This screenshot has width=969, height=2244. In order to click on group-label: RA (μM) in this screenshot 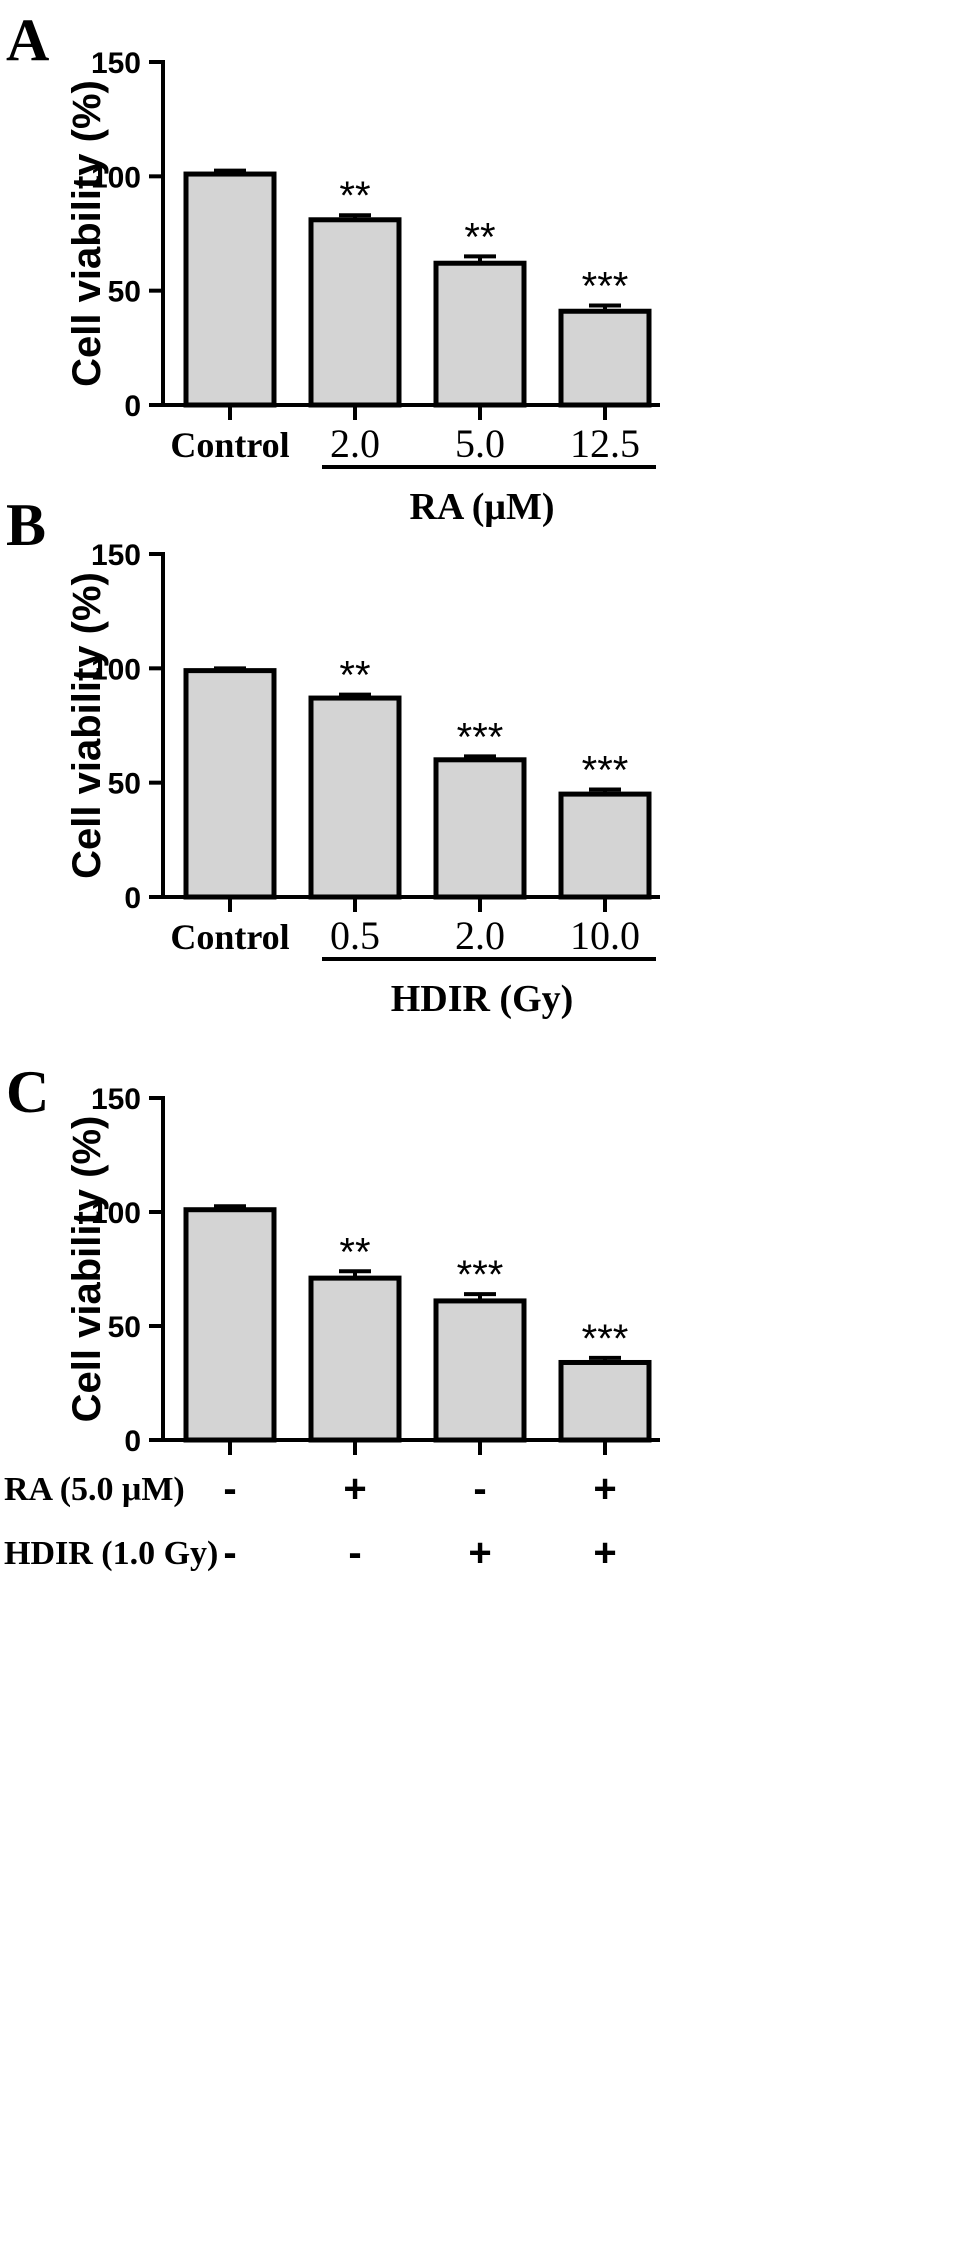, I will do `click(481, 507)`.